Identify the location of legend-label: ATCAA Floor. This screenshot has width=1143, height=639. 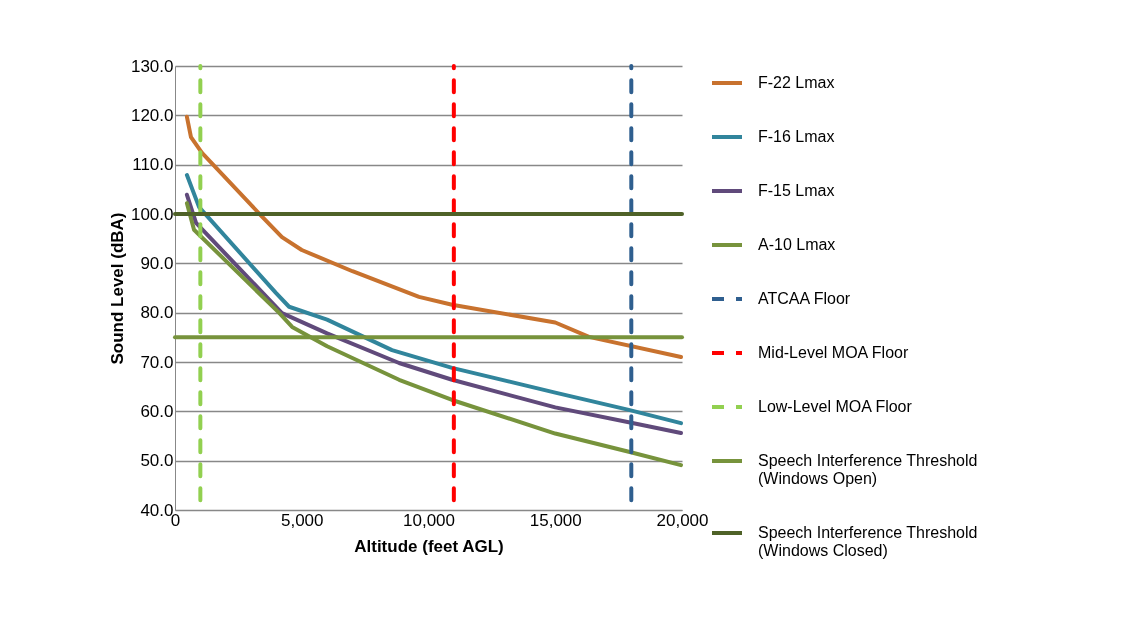
(804, 298).